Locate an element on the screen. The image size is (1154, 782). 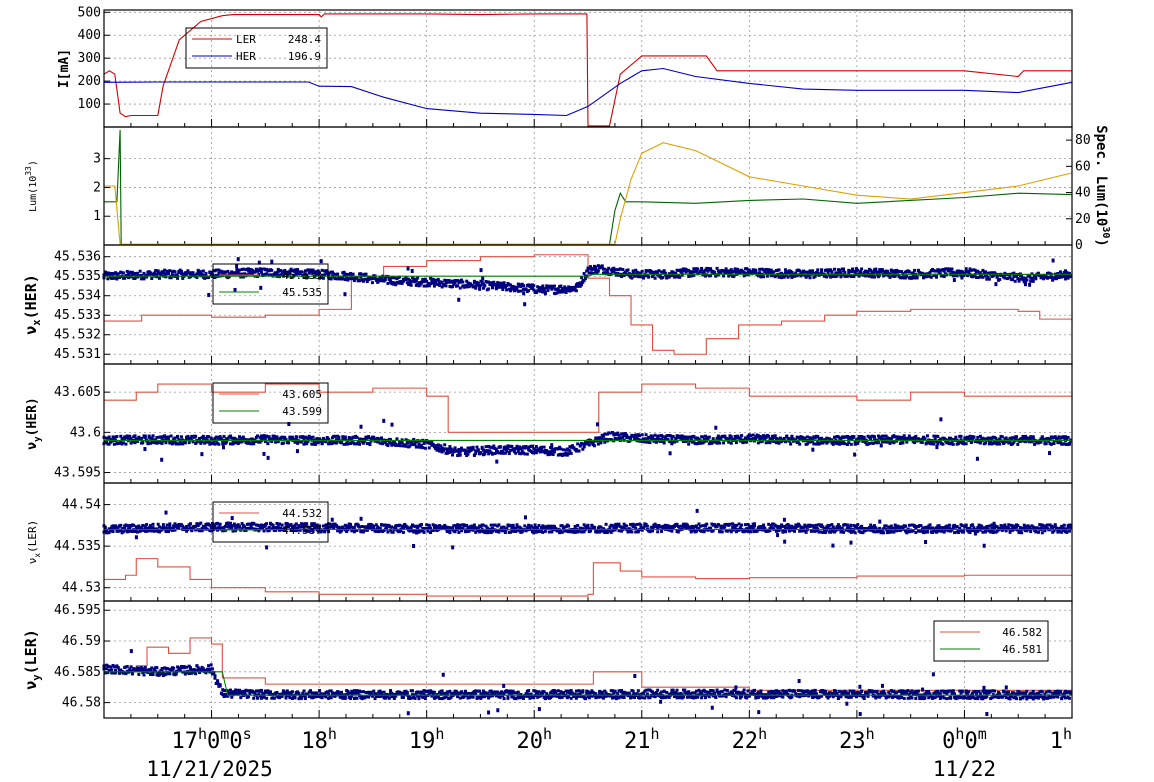
right-axis-label: Spec. Lum(1030) is located at coordinates (1102, 186).